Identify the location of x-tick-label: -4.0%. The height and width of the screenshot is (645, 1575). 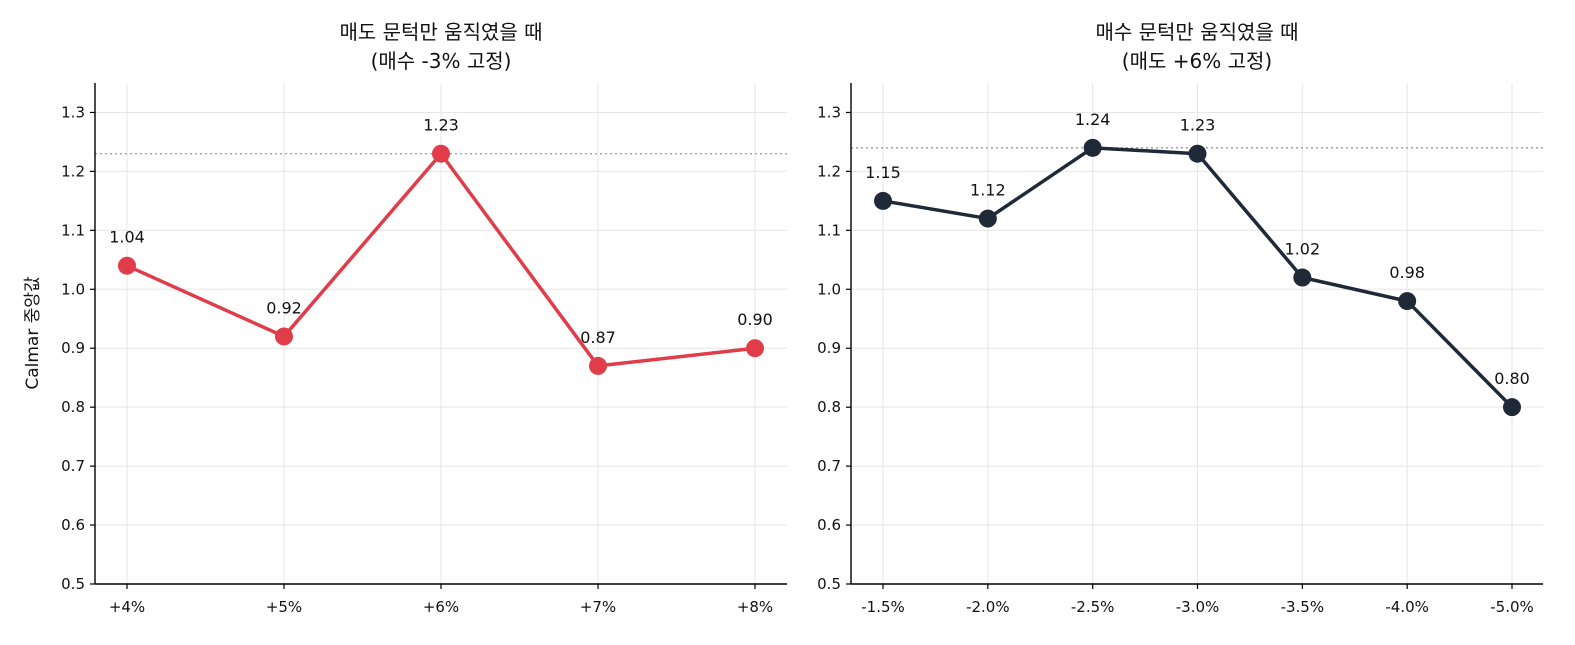
(1407, 607).